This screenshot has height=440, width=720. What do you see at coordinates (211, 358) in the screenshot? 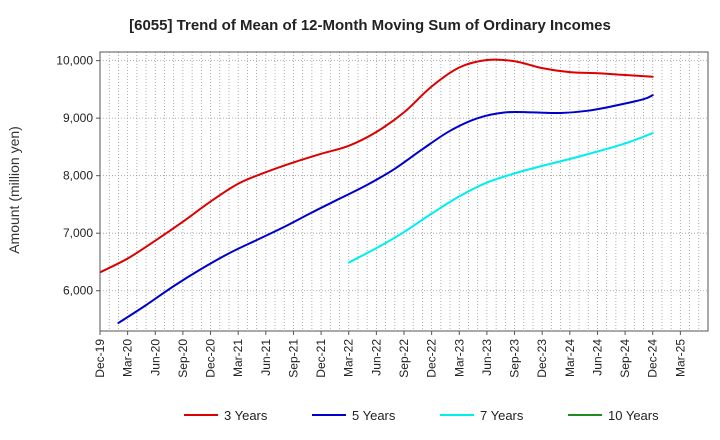
I see `x-tick-label: Dec-20` at bounding box center [211, 358].